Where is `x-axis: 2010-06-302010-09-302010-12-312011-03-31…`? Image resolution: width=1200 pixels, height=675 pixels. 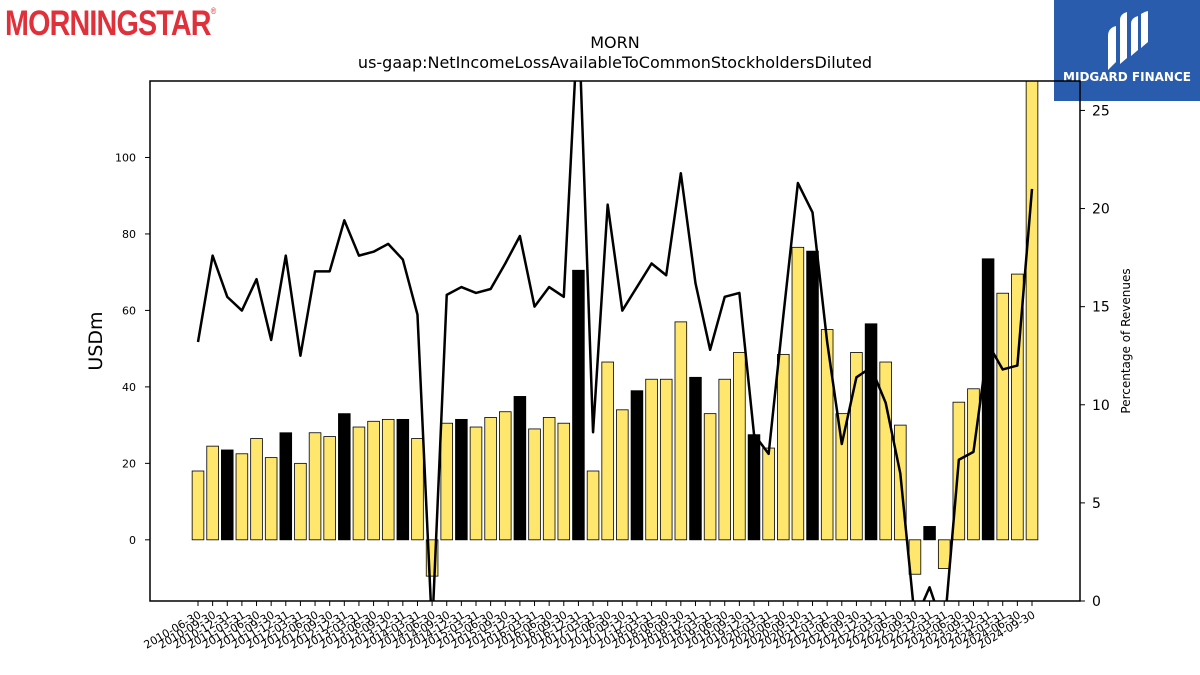 x-axis: 2010-06-302010-09-302010-12-312011-03-31… is located at coordinates (590, 626).